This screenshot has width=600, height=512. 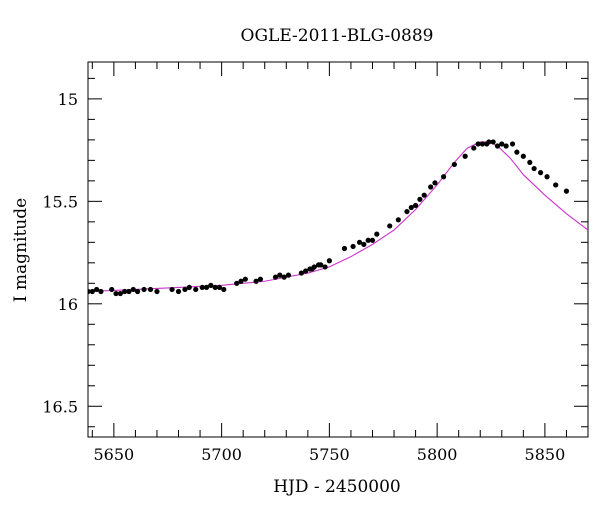 What do you see at coordinates (60, 201) in the screenshot?
I see `y-tick-label: 15.5` at bounding box center [60, 201].